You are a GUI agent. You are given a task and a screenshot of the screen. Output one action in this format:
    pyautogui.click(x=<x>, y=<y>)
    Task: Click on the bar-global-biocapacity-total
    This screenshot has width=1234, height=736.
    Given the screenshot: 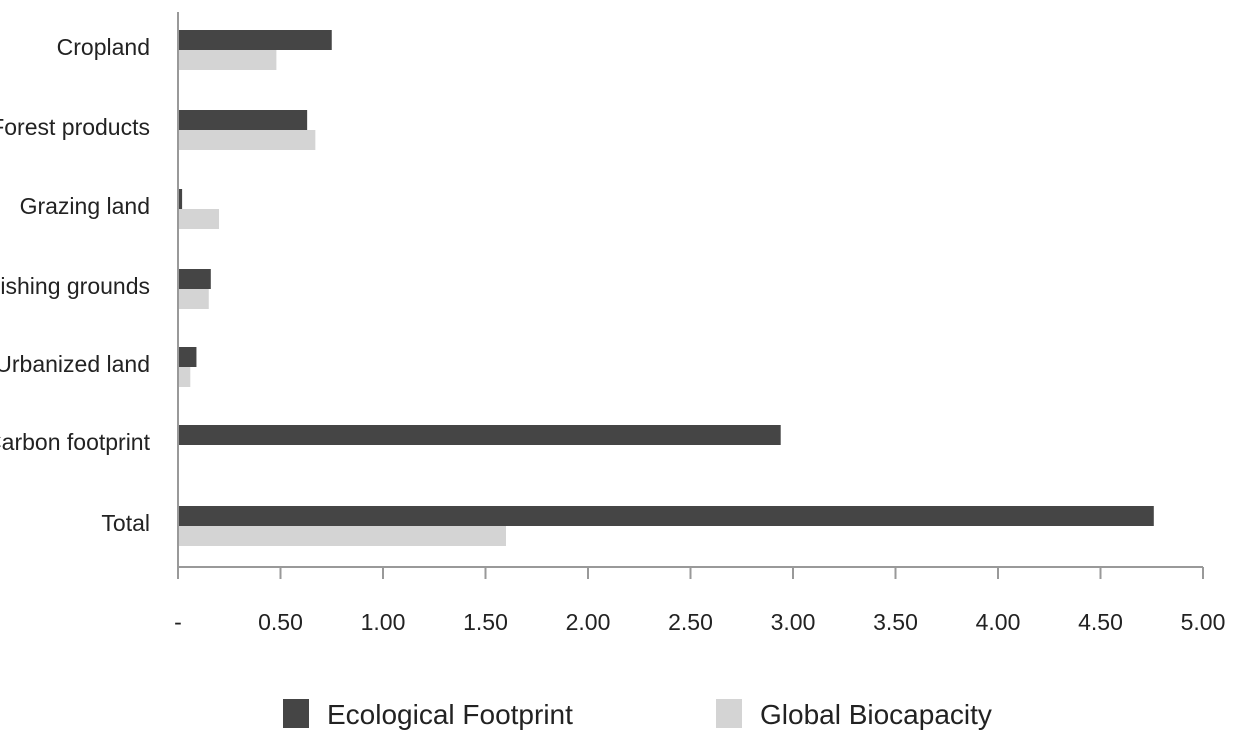 What is the action you would take?
    pyautogui.click(x=342, y=536)
    